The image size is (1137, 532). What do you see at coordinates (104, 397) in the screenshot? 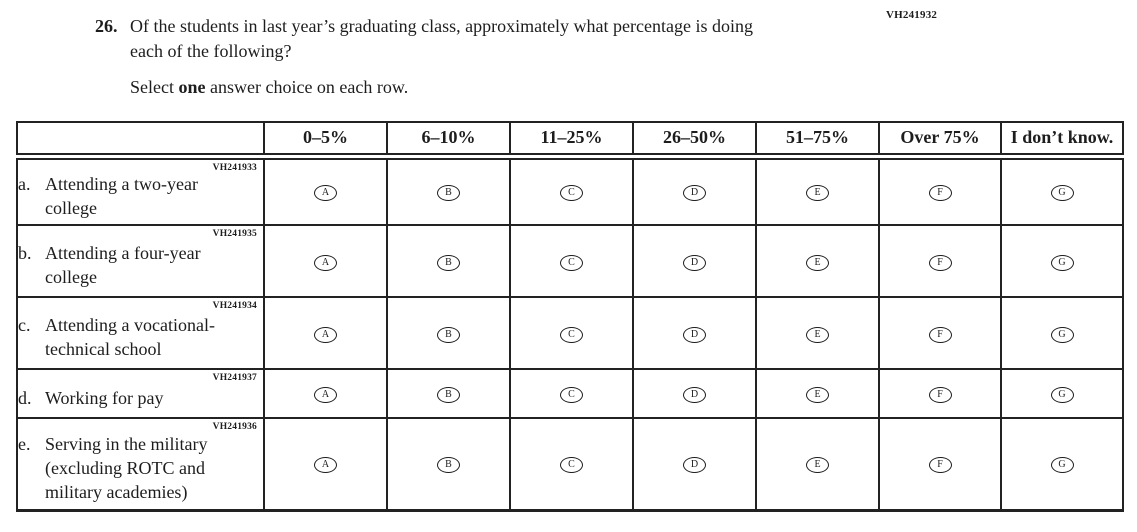
I see `row-label-text: Working for pay` at bounding box center [104, 397].